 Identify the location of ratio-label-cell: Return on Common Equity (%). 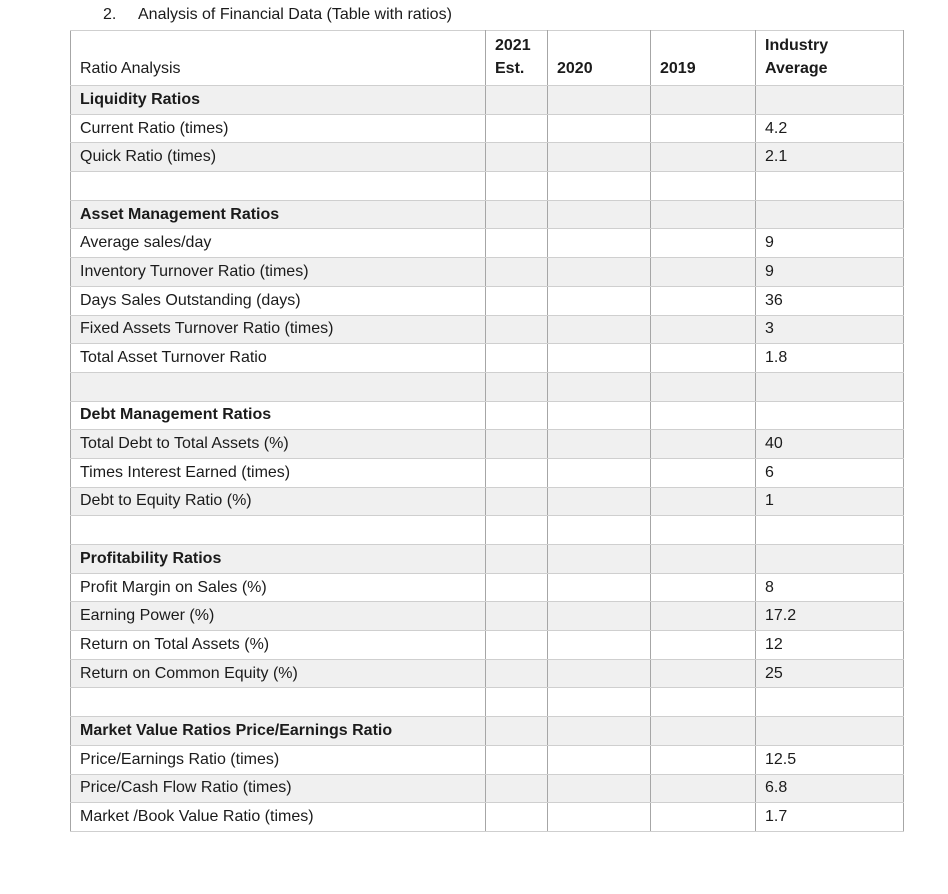
(278, 673).